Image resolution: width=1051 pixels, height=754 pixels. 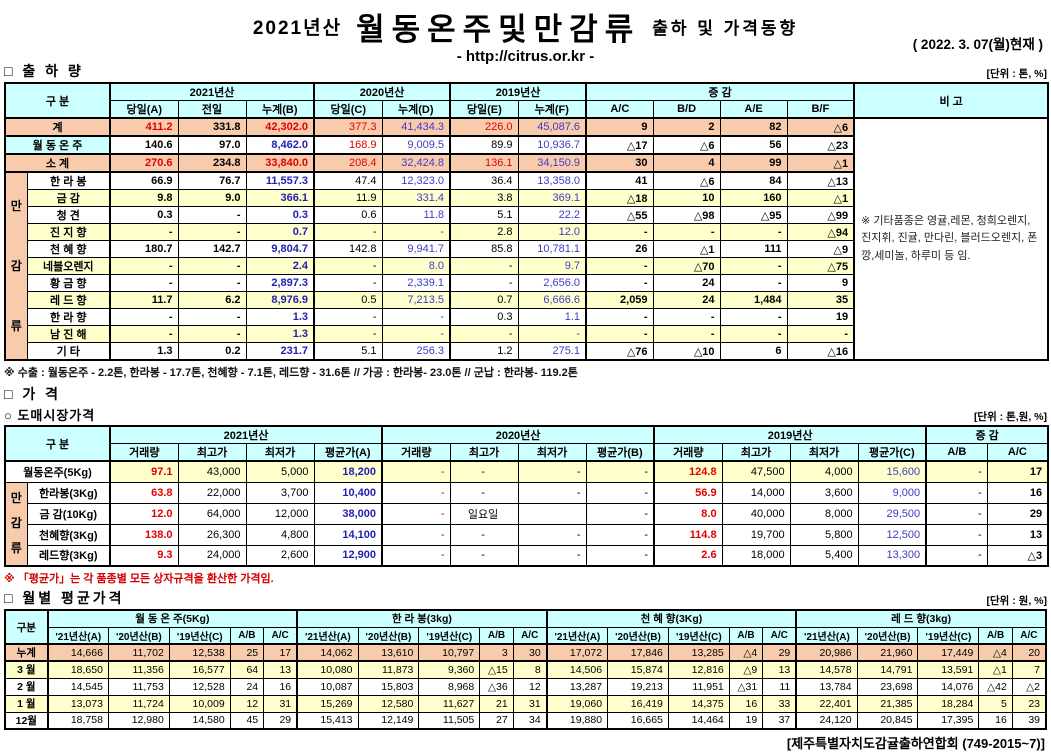 I want to click on cell: 3.8, so click(x=484, y=198).